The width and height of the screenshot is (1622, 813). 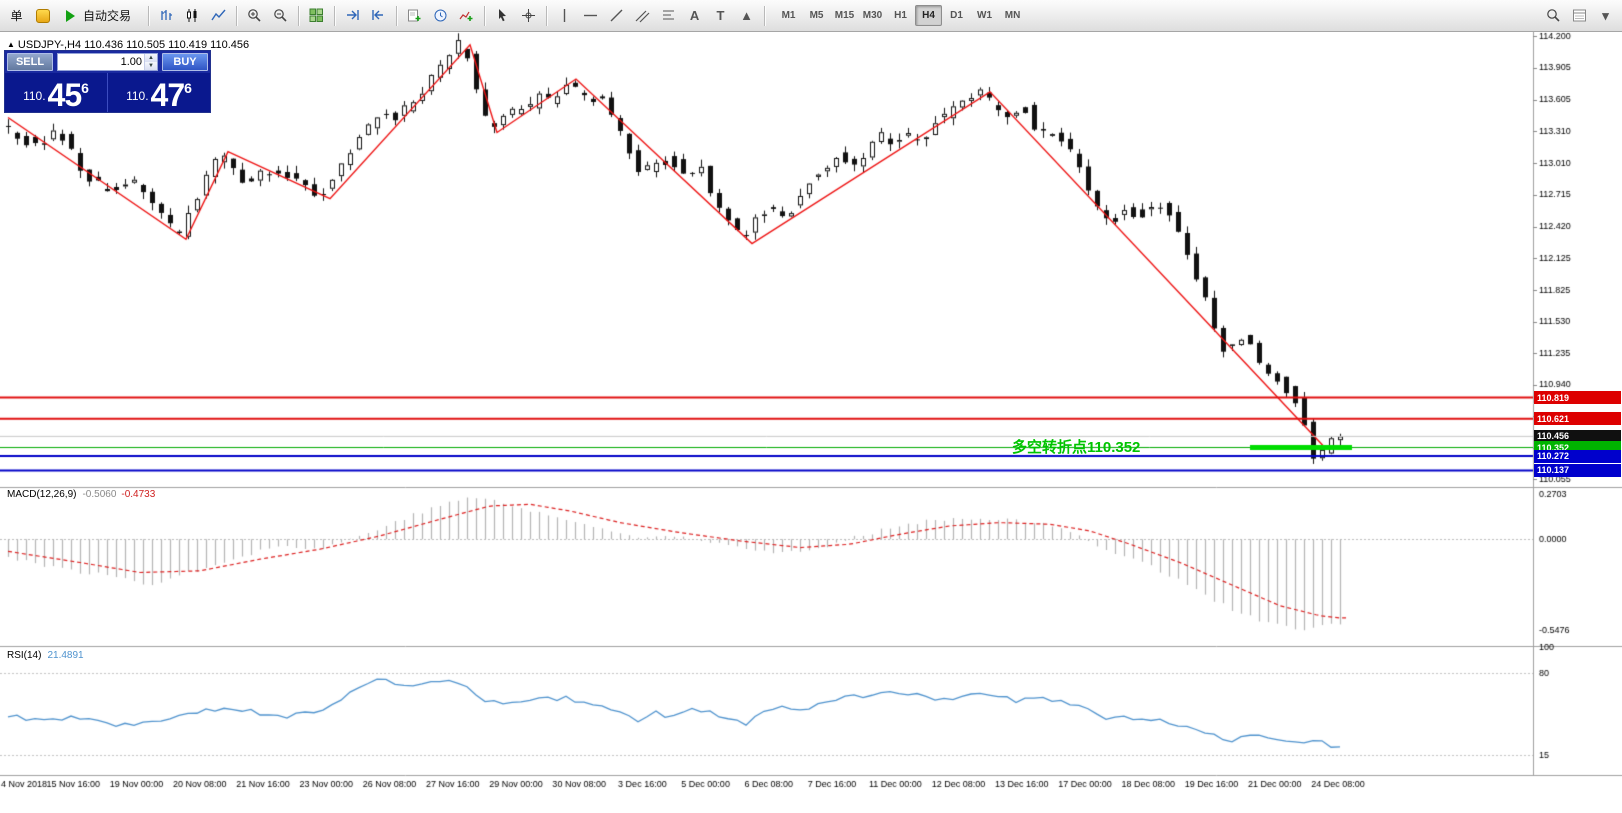 I want to click on timeframe-M1-button: M1, so click(x=788, y=15).